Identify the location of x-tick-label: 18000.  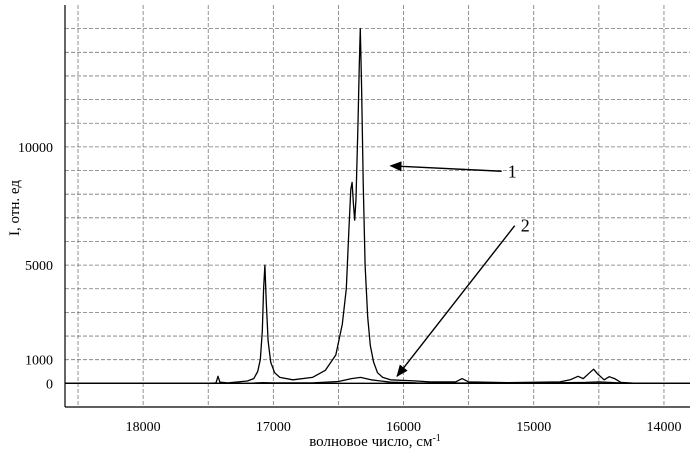
(143, 427).